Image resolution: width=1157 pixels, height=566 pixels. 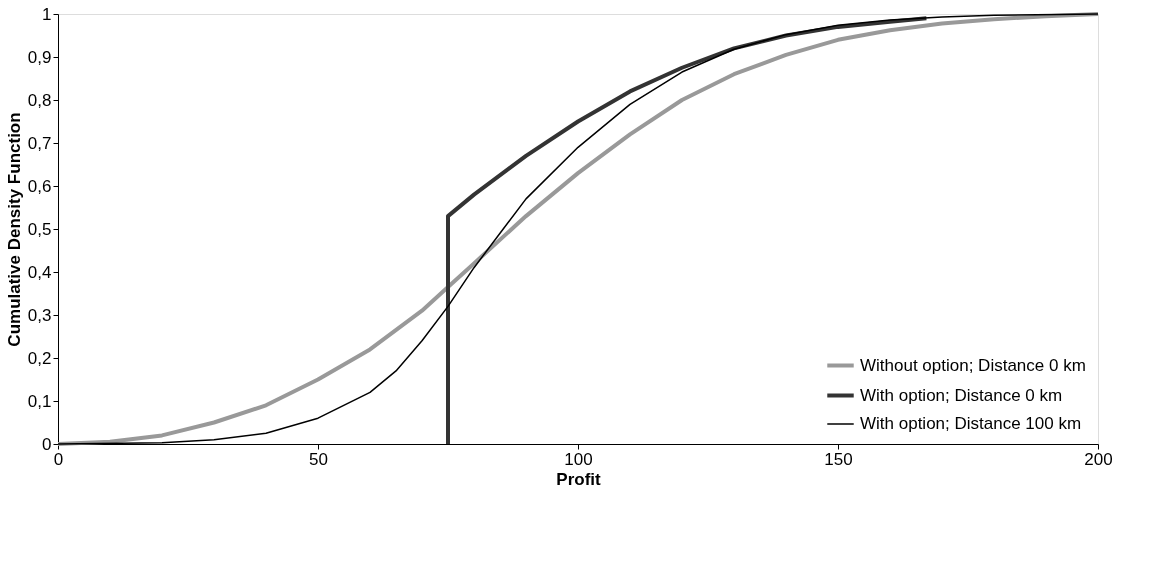 I want to click on x-axis-title: Profit, so click(x=579, y=479).